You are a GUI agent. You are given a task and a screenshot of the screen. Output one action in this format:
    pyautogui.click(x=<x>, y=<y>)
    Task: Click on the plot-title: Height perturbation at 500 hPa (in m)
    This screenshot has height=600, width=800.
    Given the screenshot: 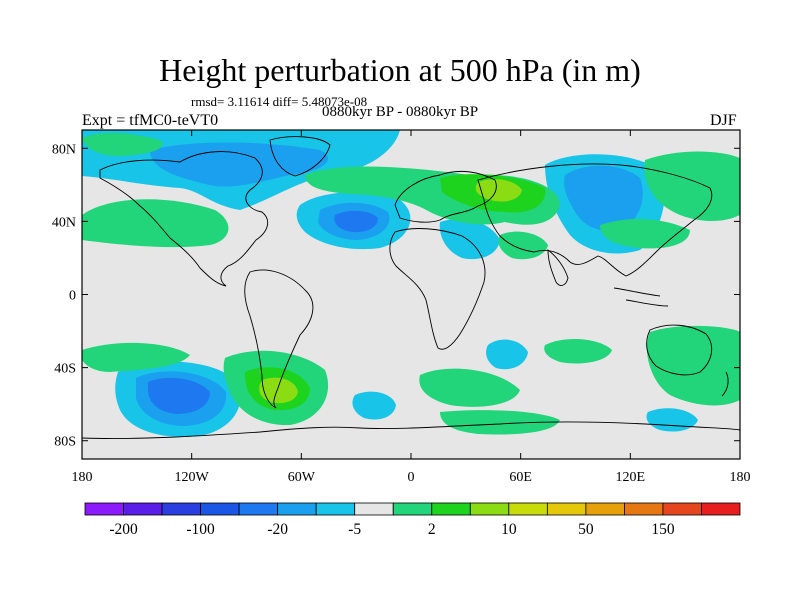 What is the action you would take?
    pyautogui.click(x=400, y=70)
    